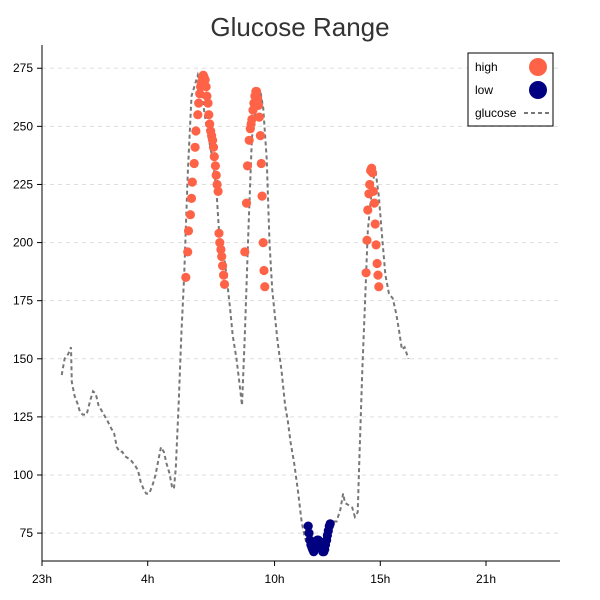  I want to click on legend-marker-high, so click(538, 67).